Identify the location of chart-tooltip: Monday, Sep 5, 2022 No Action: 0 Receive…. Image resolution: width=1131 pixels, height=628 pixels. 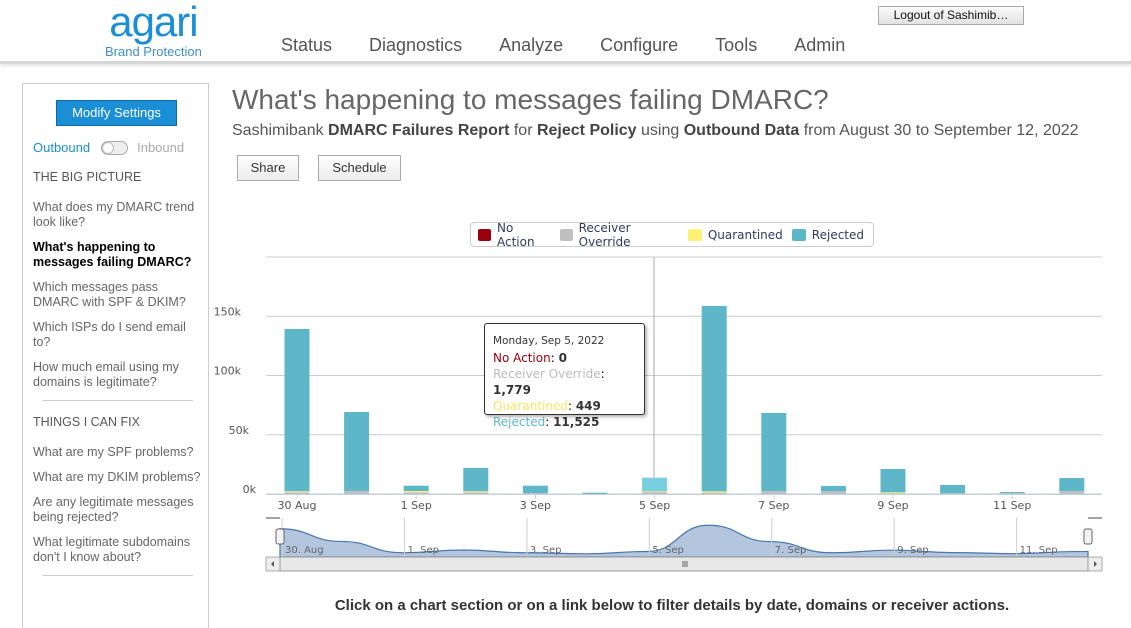
(564, 376).